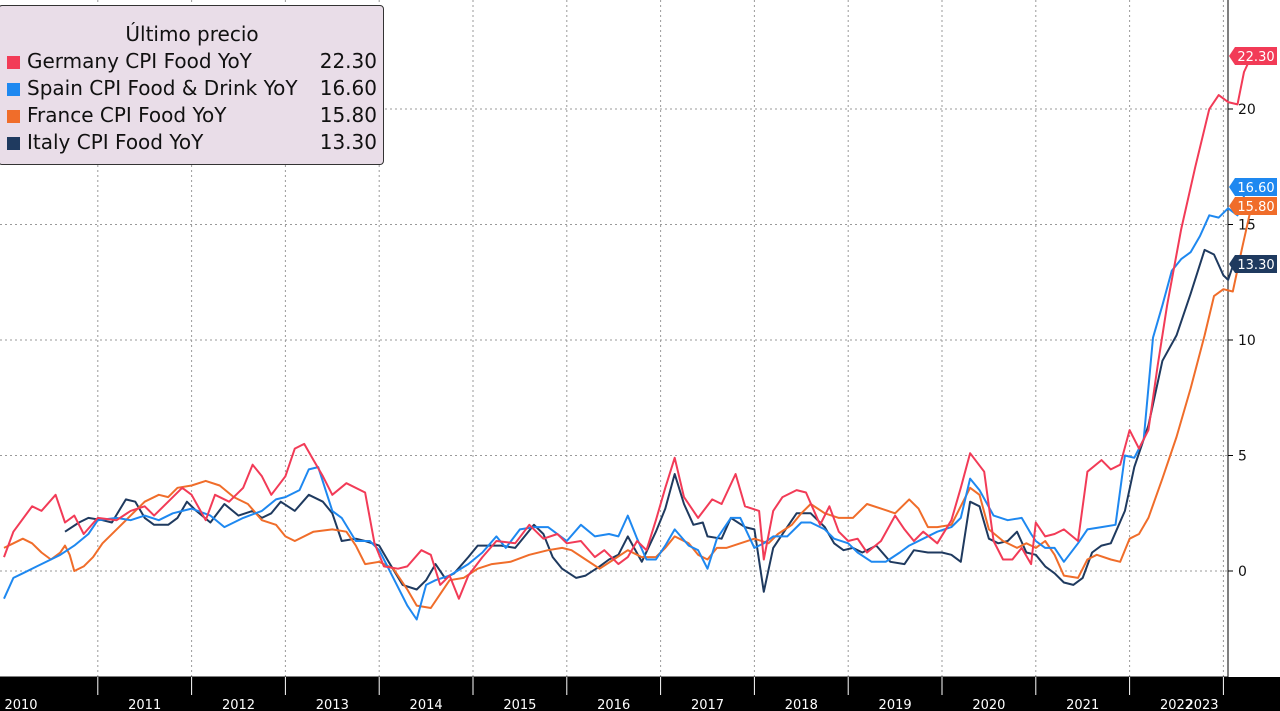  Describe the element at coordinates (1247, 341) in the screenshot. I see `y-tick-label: 10` at that location.